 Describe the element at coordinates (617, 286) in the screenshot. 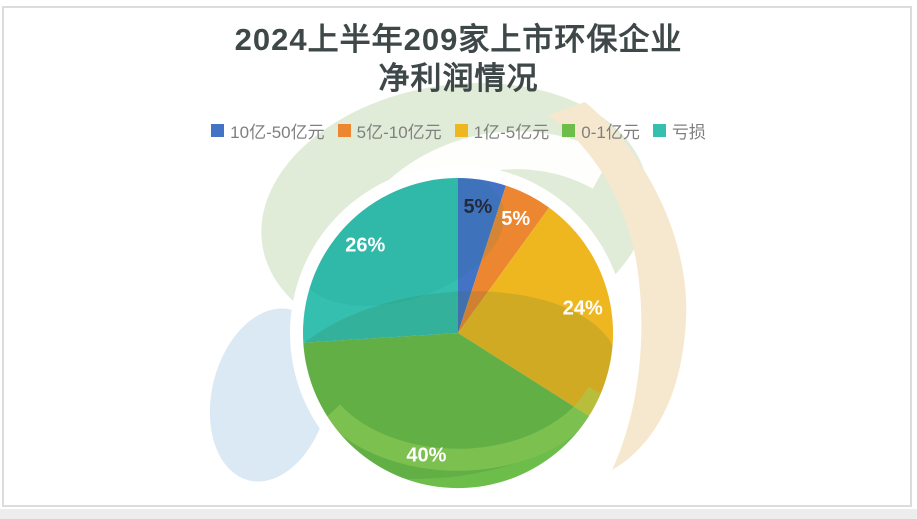

I see `background-leaf-beige-shape` at that location.